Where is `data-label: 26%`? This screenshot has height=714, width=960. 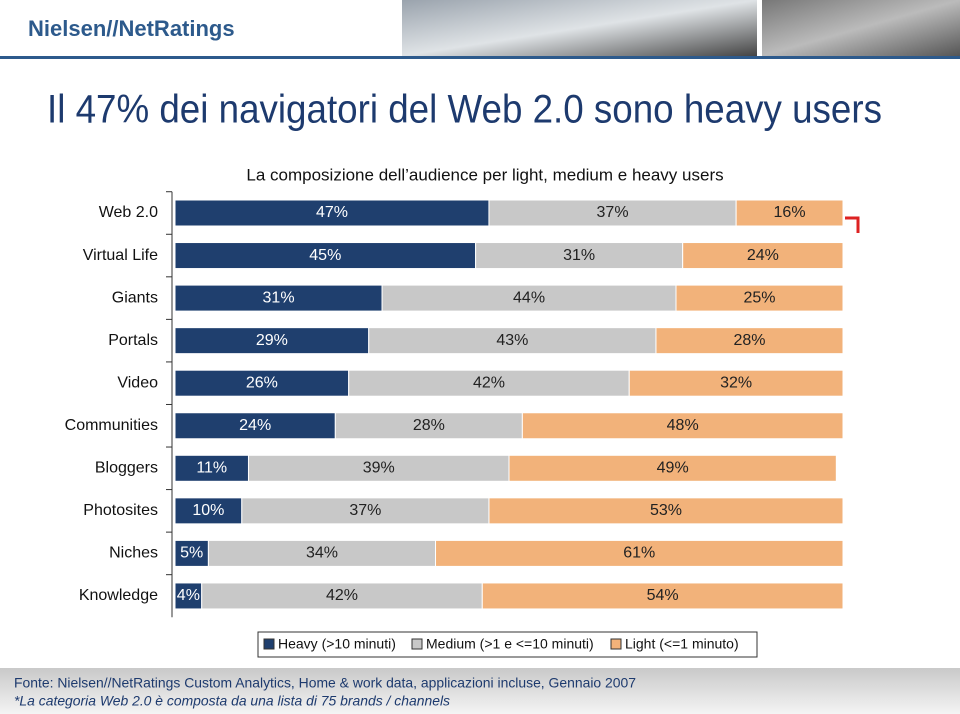
data-label: 26% is located at coordinates (262, 382).